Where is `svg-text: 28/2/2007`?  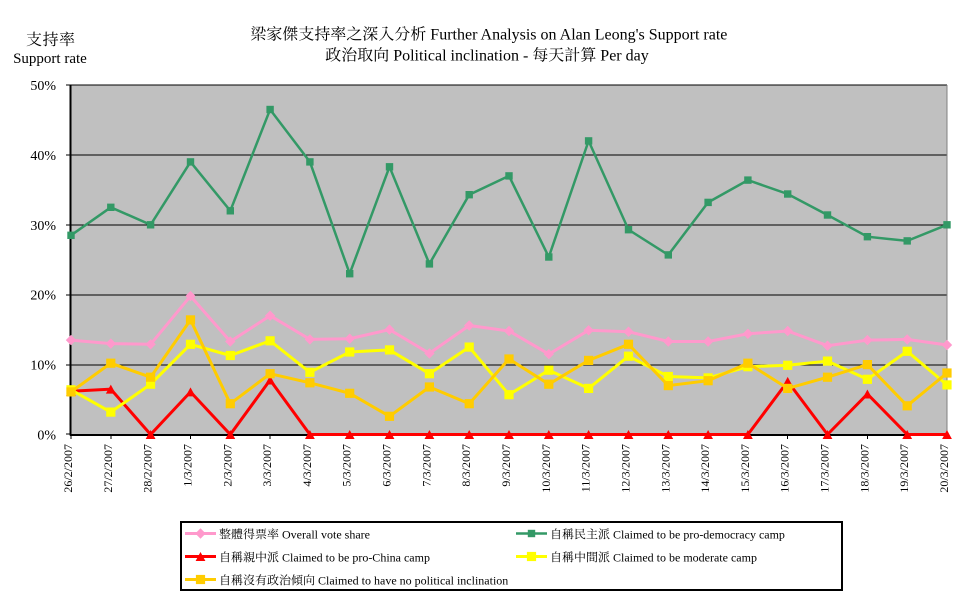
svg-text: 28/2/2007 is located at coordinates (148, 468).